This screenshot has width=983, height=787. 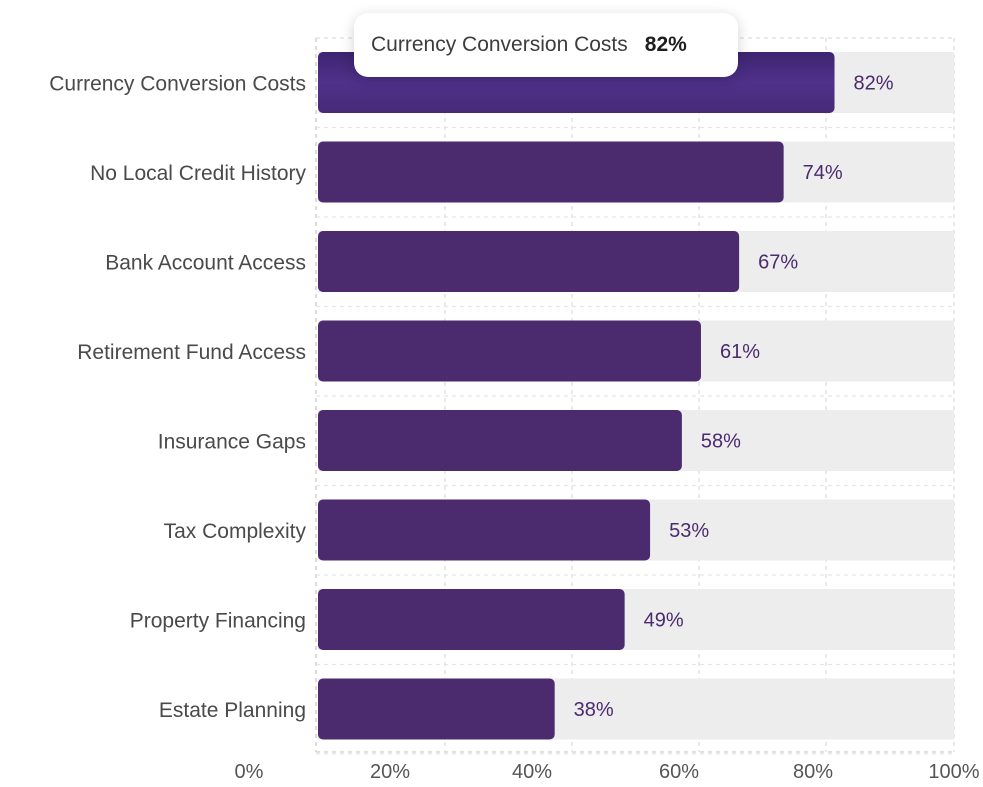 What do you see at coordinates (778, 263) in the screenshot?
I see `bar-value-label: 67%` at bounding box center [778, 263].